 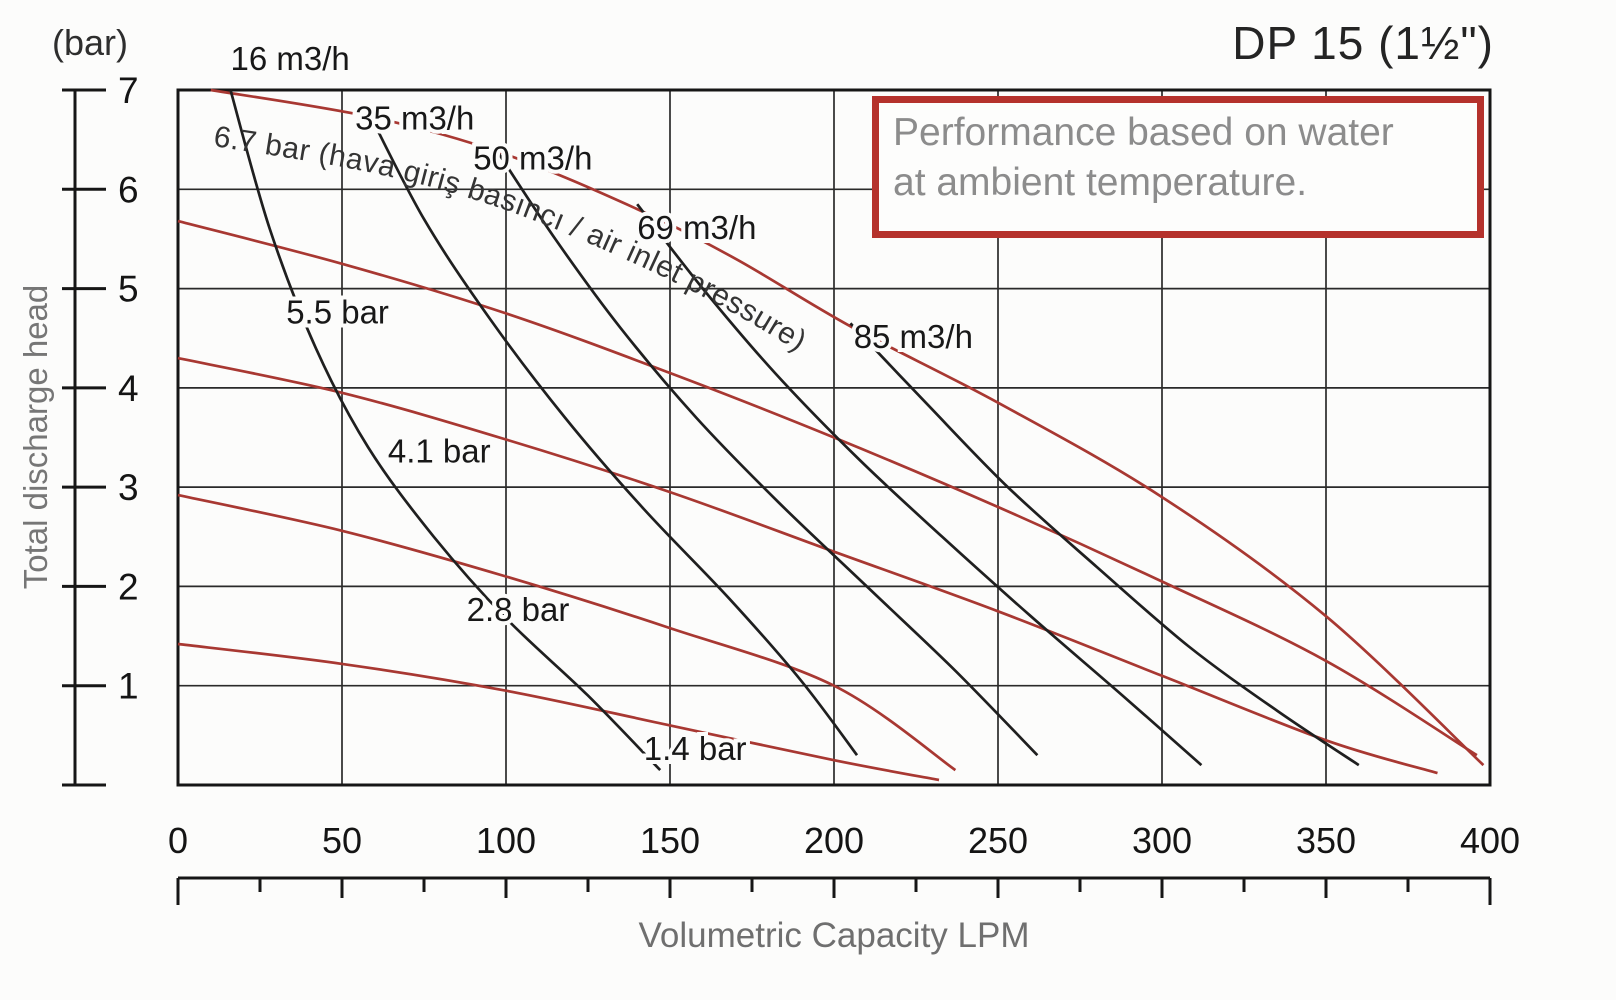 I want to click on y-tick-label: 2, so click(x=128, y=586).